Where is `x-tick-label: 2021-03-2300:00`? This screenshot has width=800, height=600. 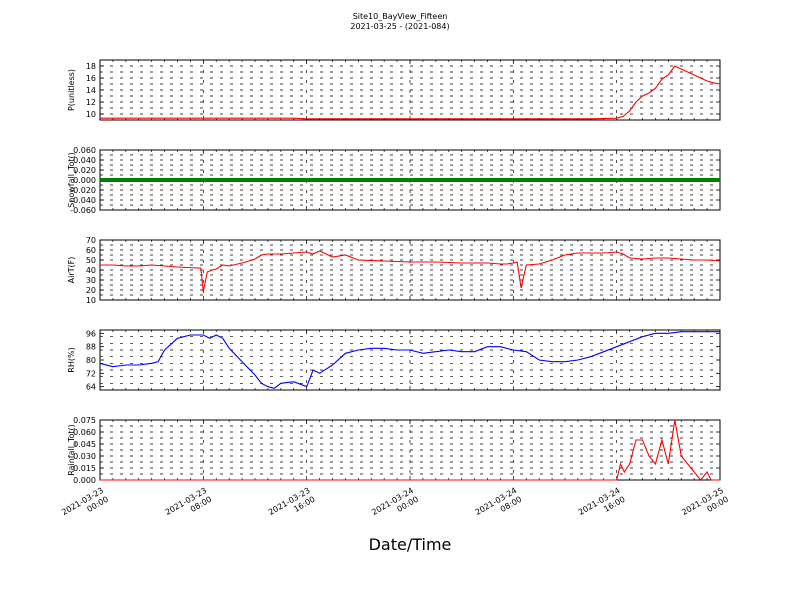
x-tick-label: 2021-03-2300:00 is located at coordinates (85, 506).